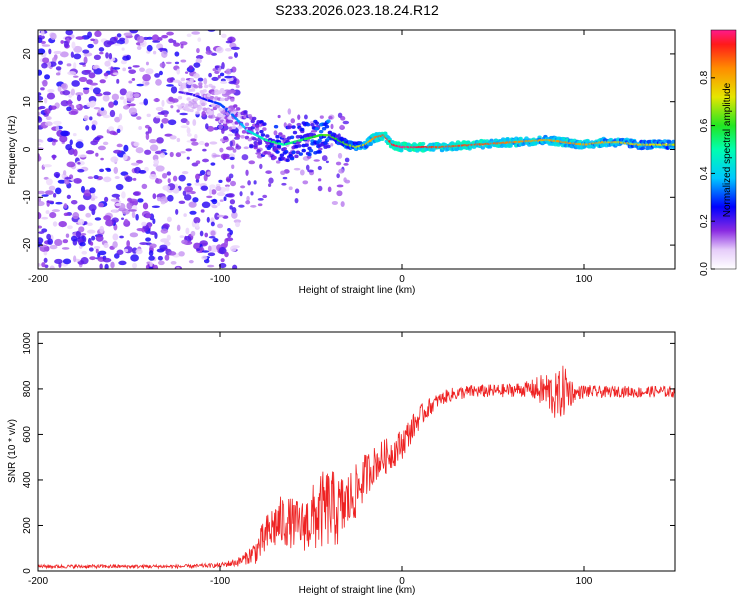  I want to click on spectrogram-xlabel: Height of straight line (km), so click(357, 290).